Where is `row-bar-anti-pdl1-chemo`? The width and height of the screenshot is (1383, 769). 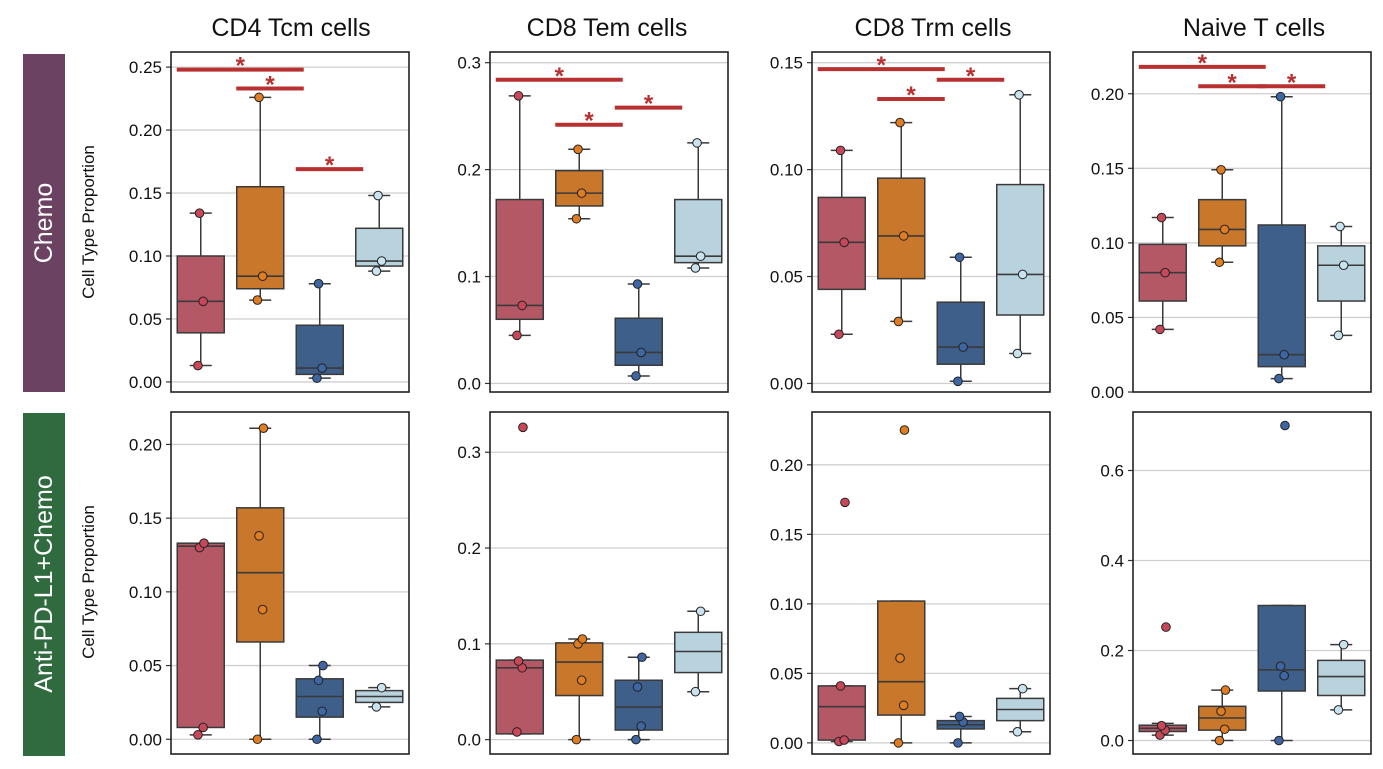
row-bar-anti-pdl1-chemo is located at coordinates (44, 584).